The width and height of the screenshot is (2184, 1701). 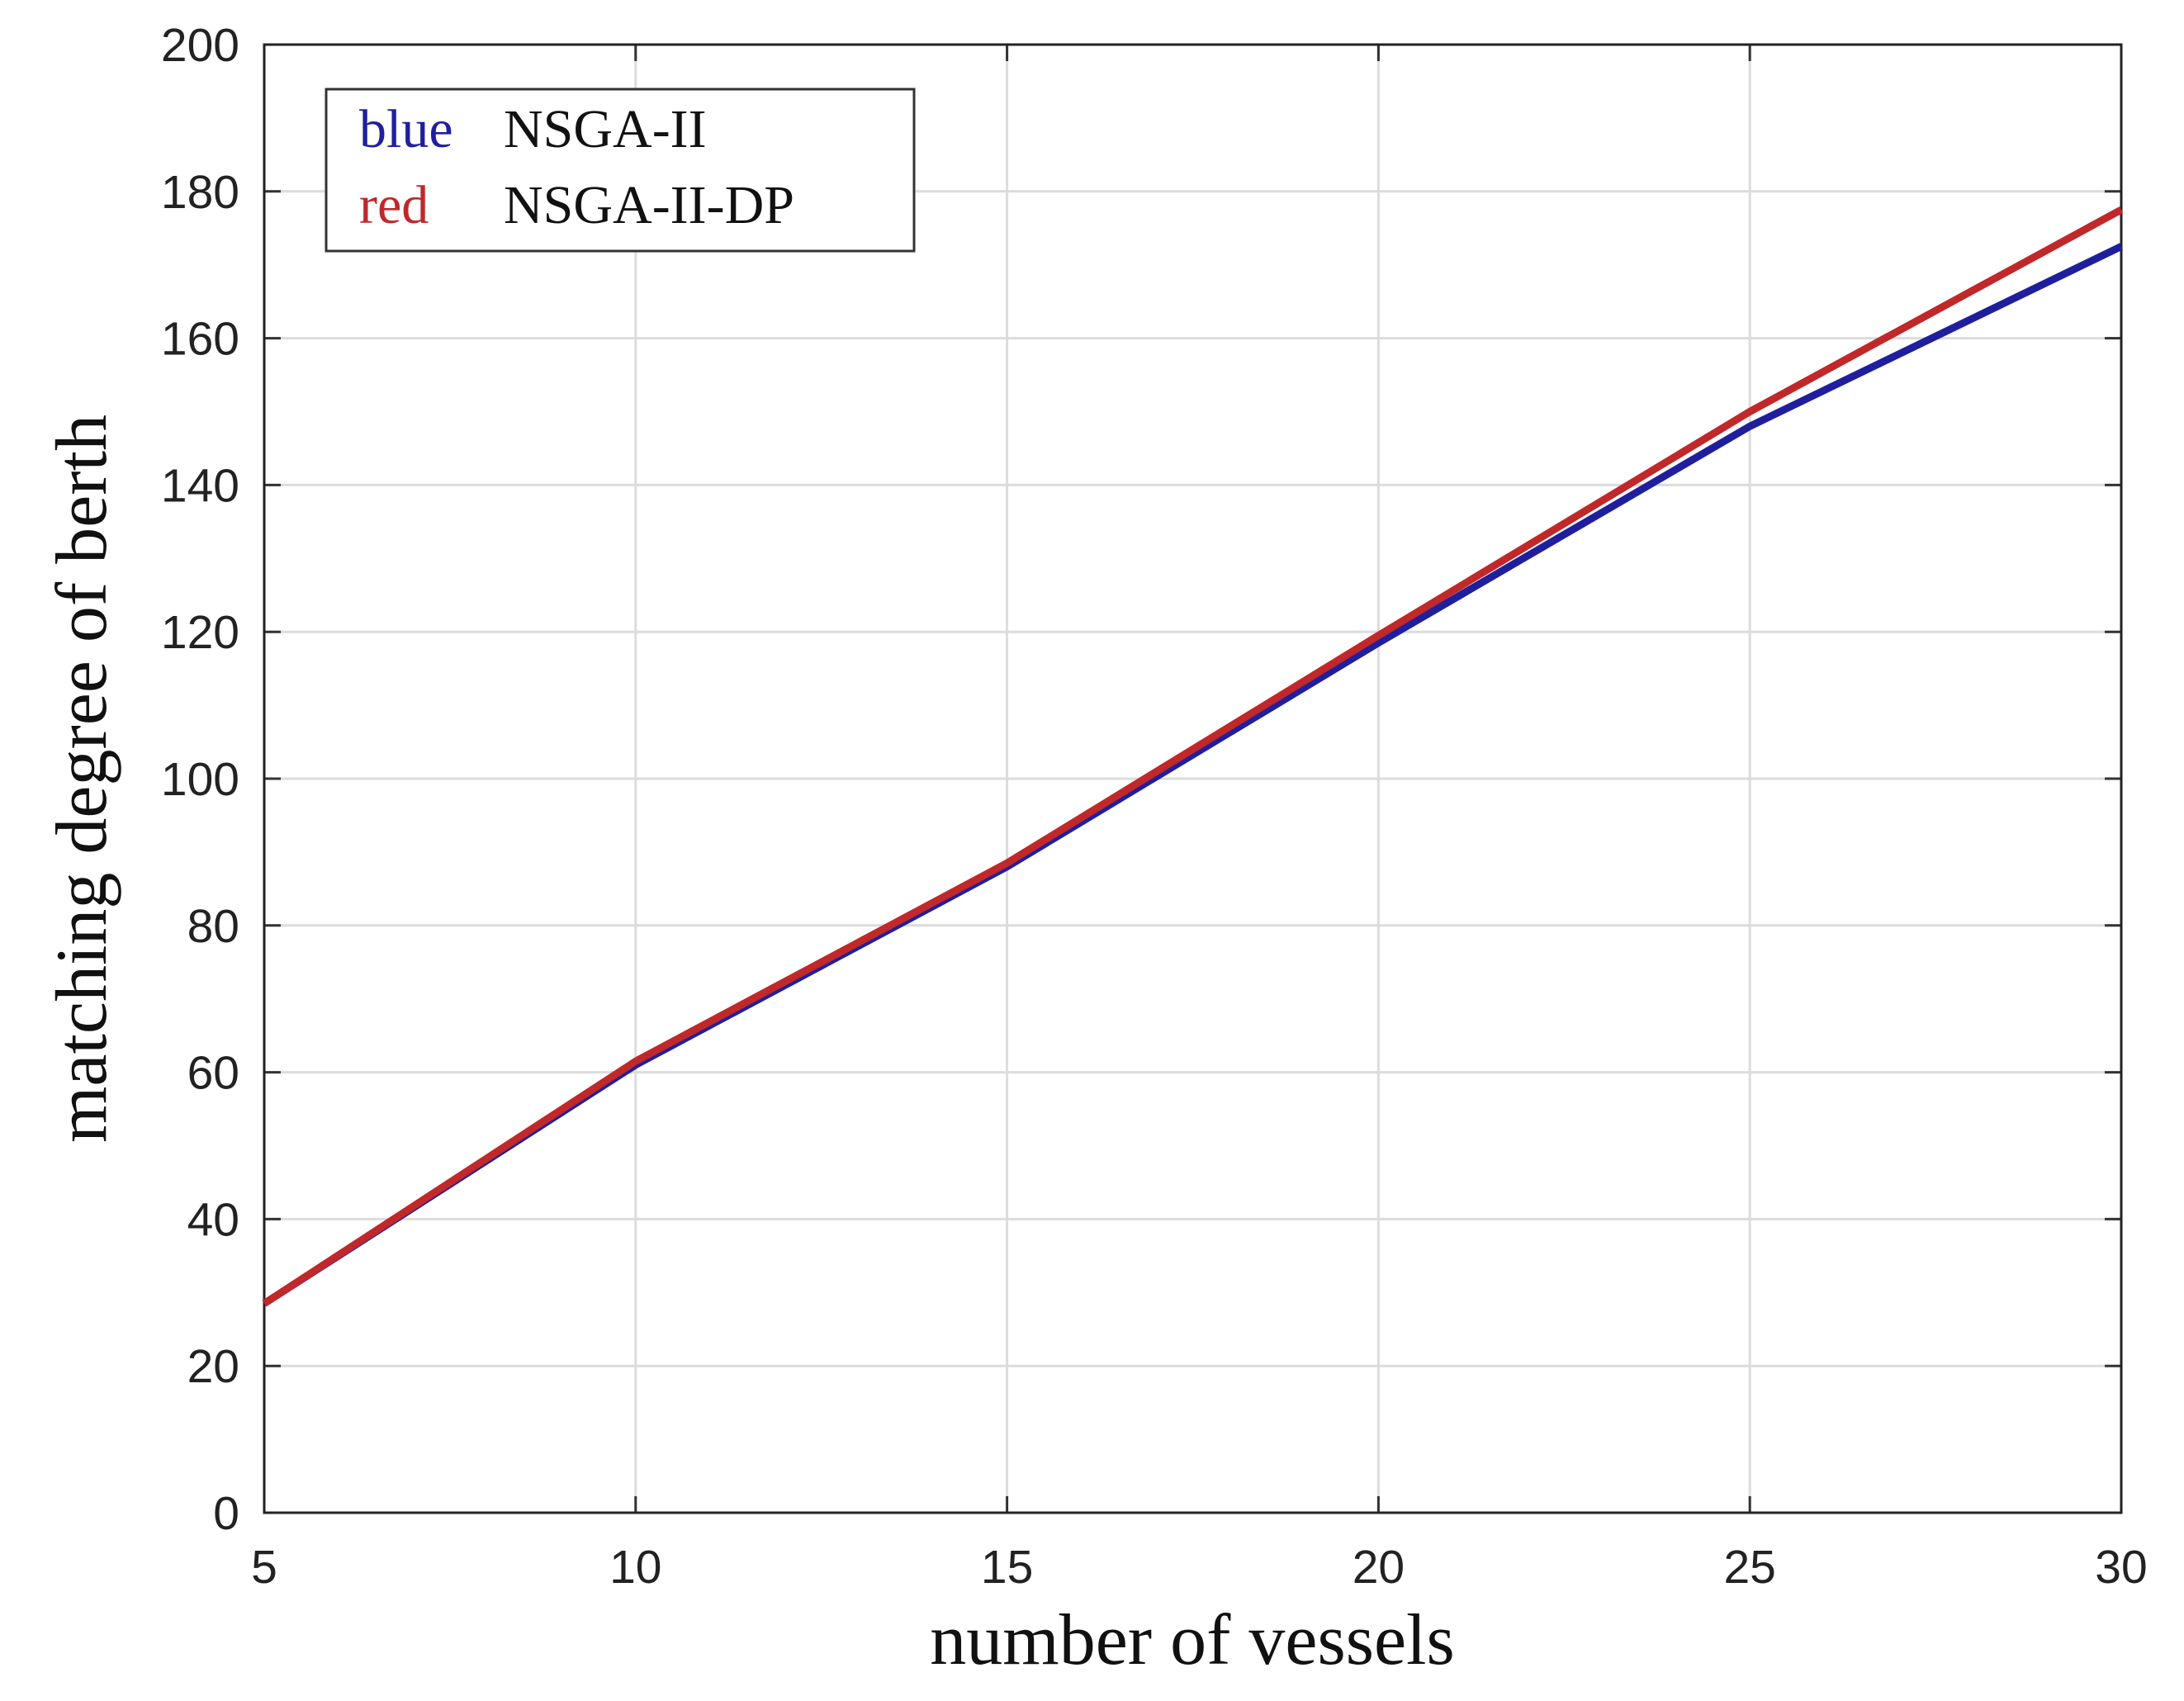 I want to click on y-tick-label: 200, so click(x=200, y=45).